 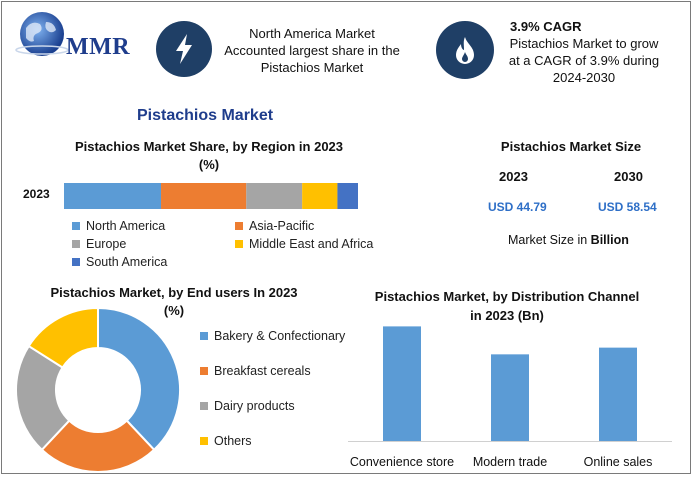 I want to click on header-right-line2: at a CAGR of 3.9% during, so click(x=584, y=60).